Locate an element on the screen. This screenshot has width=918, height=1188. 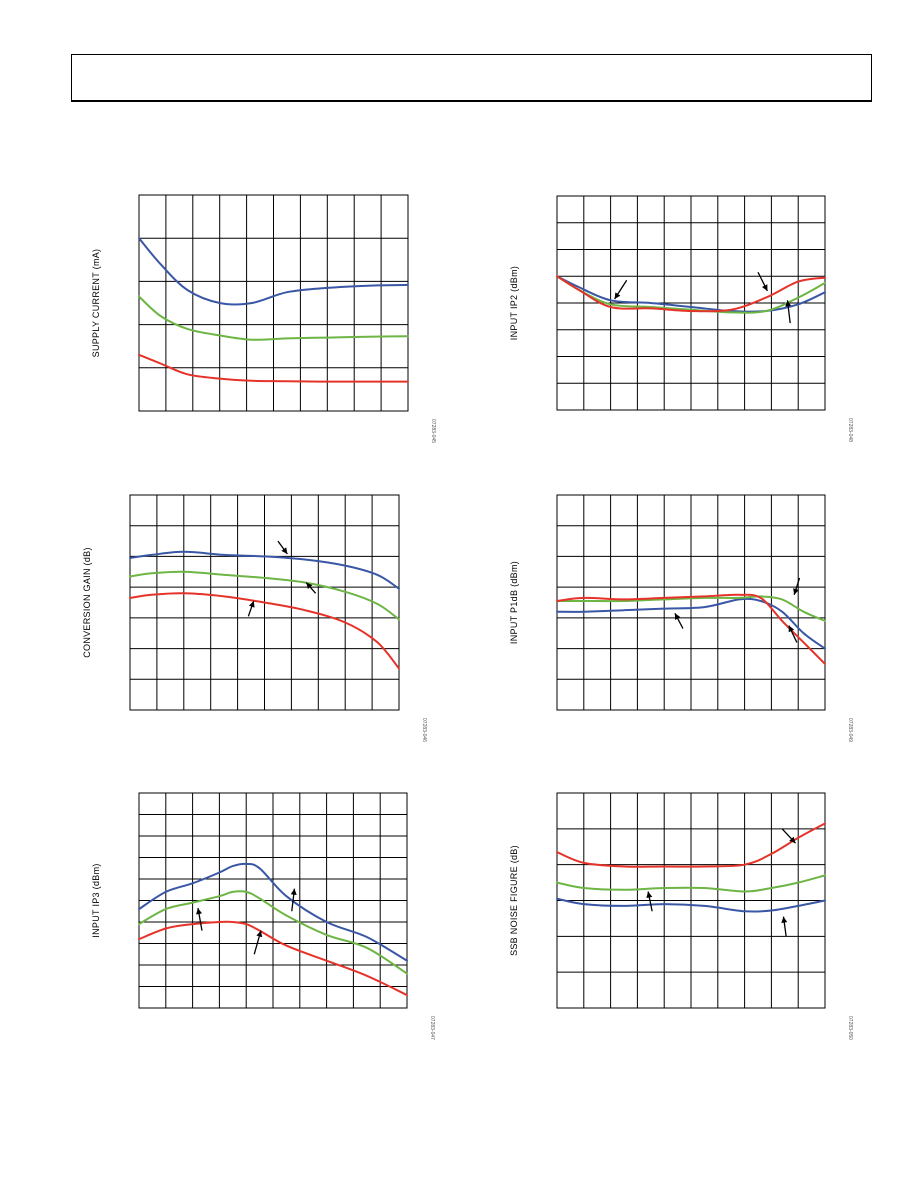
figure-id: 07283-048 is located at coordinates (850, 430).